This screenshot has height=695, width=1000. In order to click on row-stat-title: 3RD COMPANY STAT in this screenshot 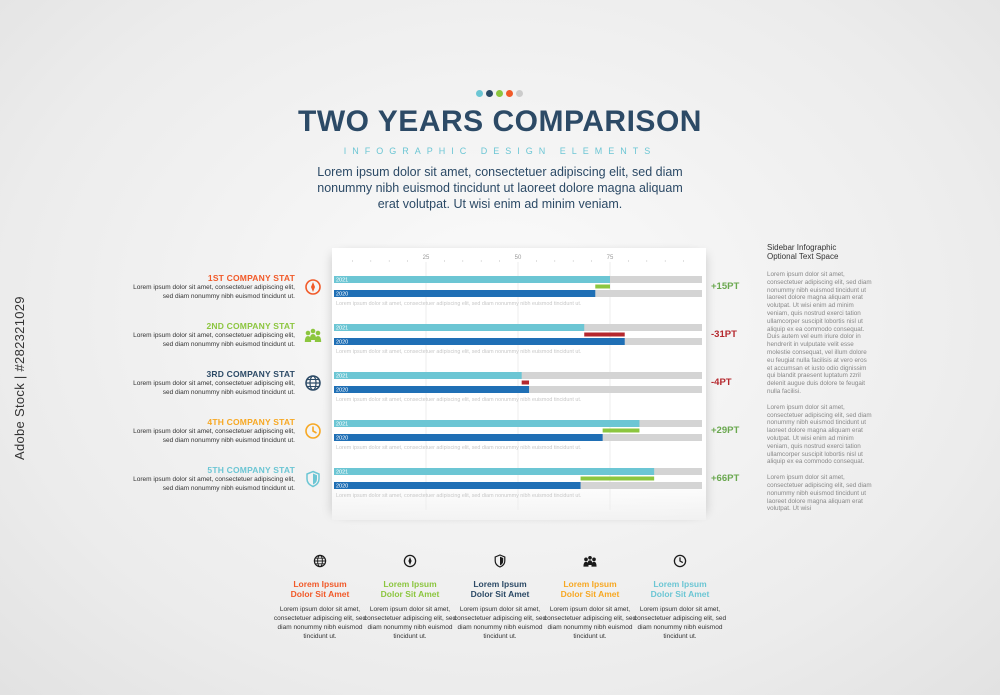, I will do `click(250, 374)`.